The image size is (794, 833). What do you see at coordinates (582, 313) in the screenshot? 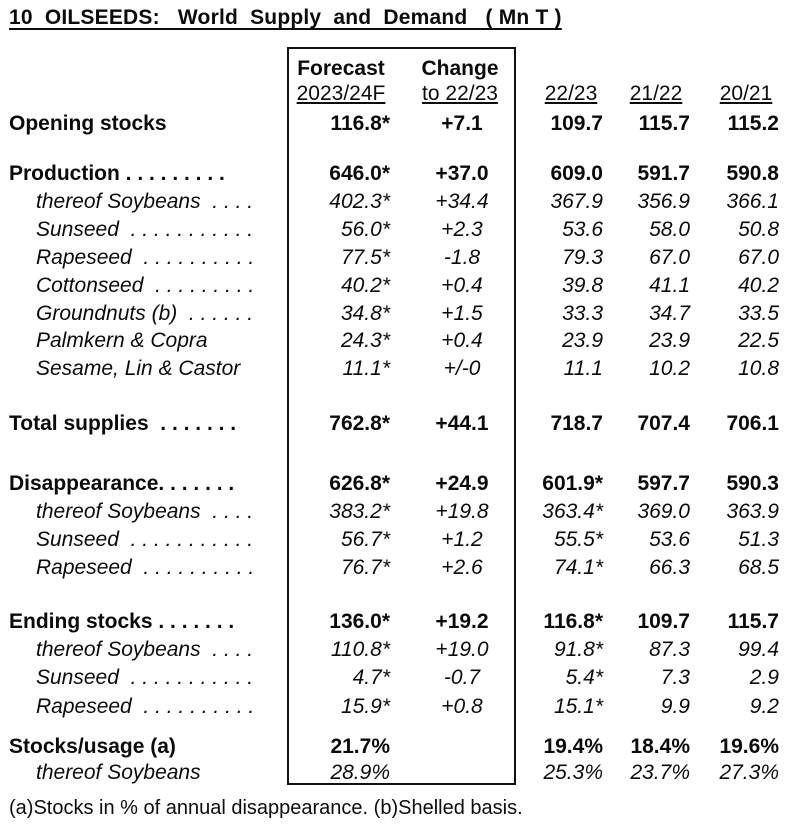
I see `cell-22-23: 33.3` at bounding box center [582, 313].